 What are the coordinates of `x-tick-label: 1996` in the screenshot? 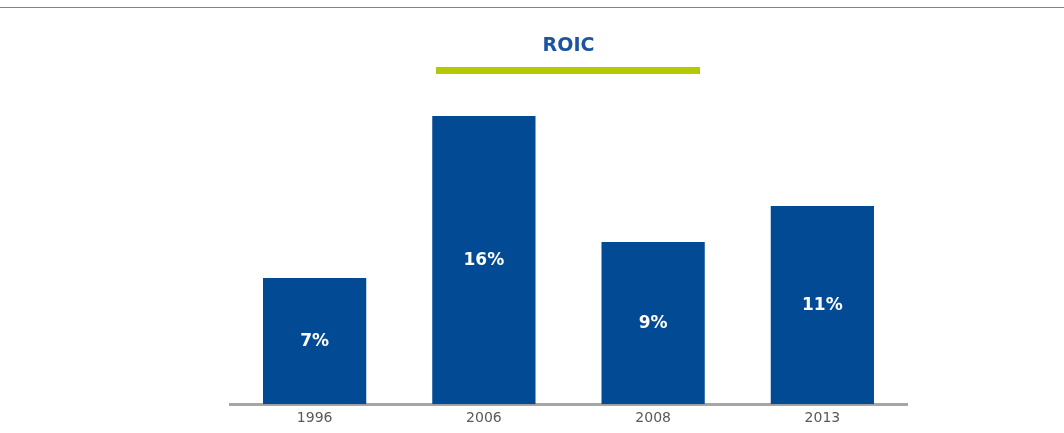 It's located at (314, 417).